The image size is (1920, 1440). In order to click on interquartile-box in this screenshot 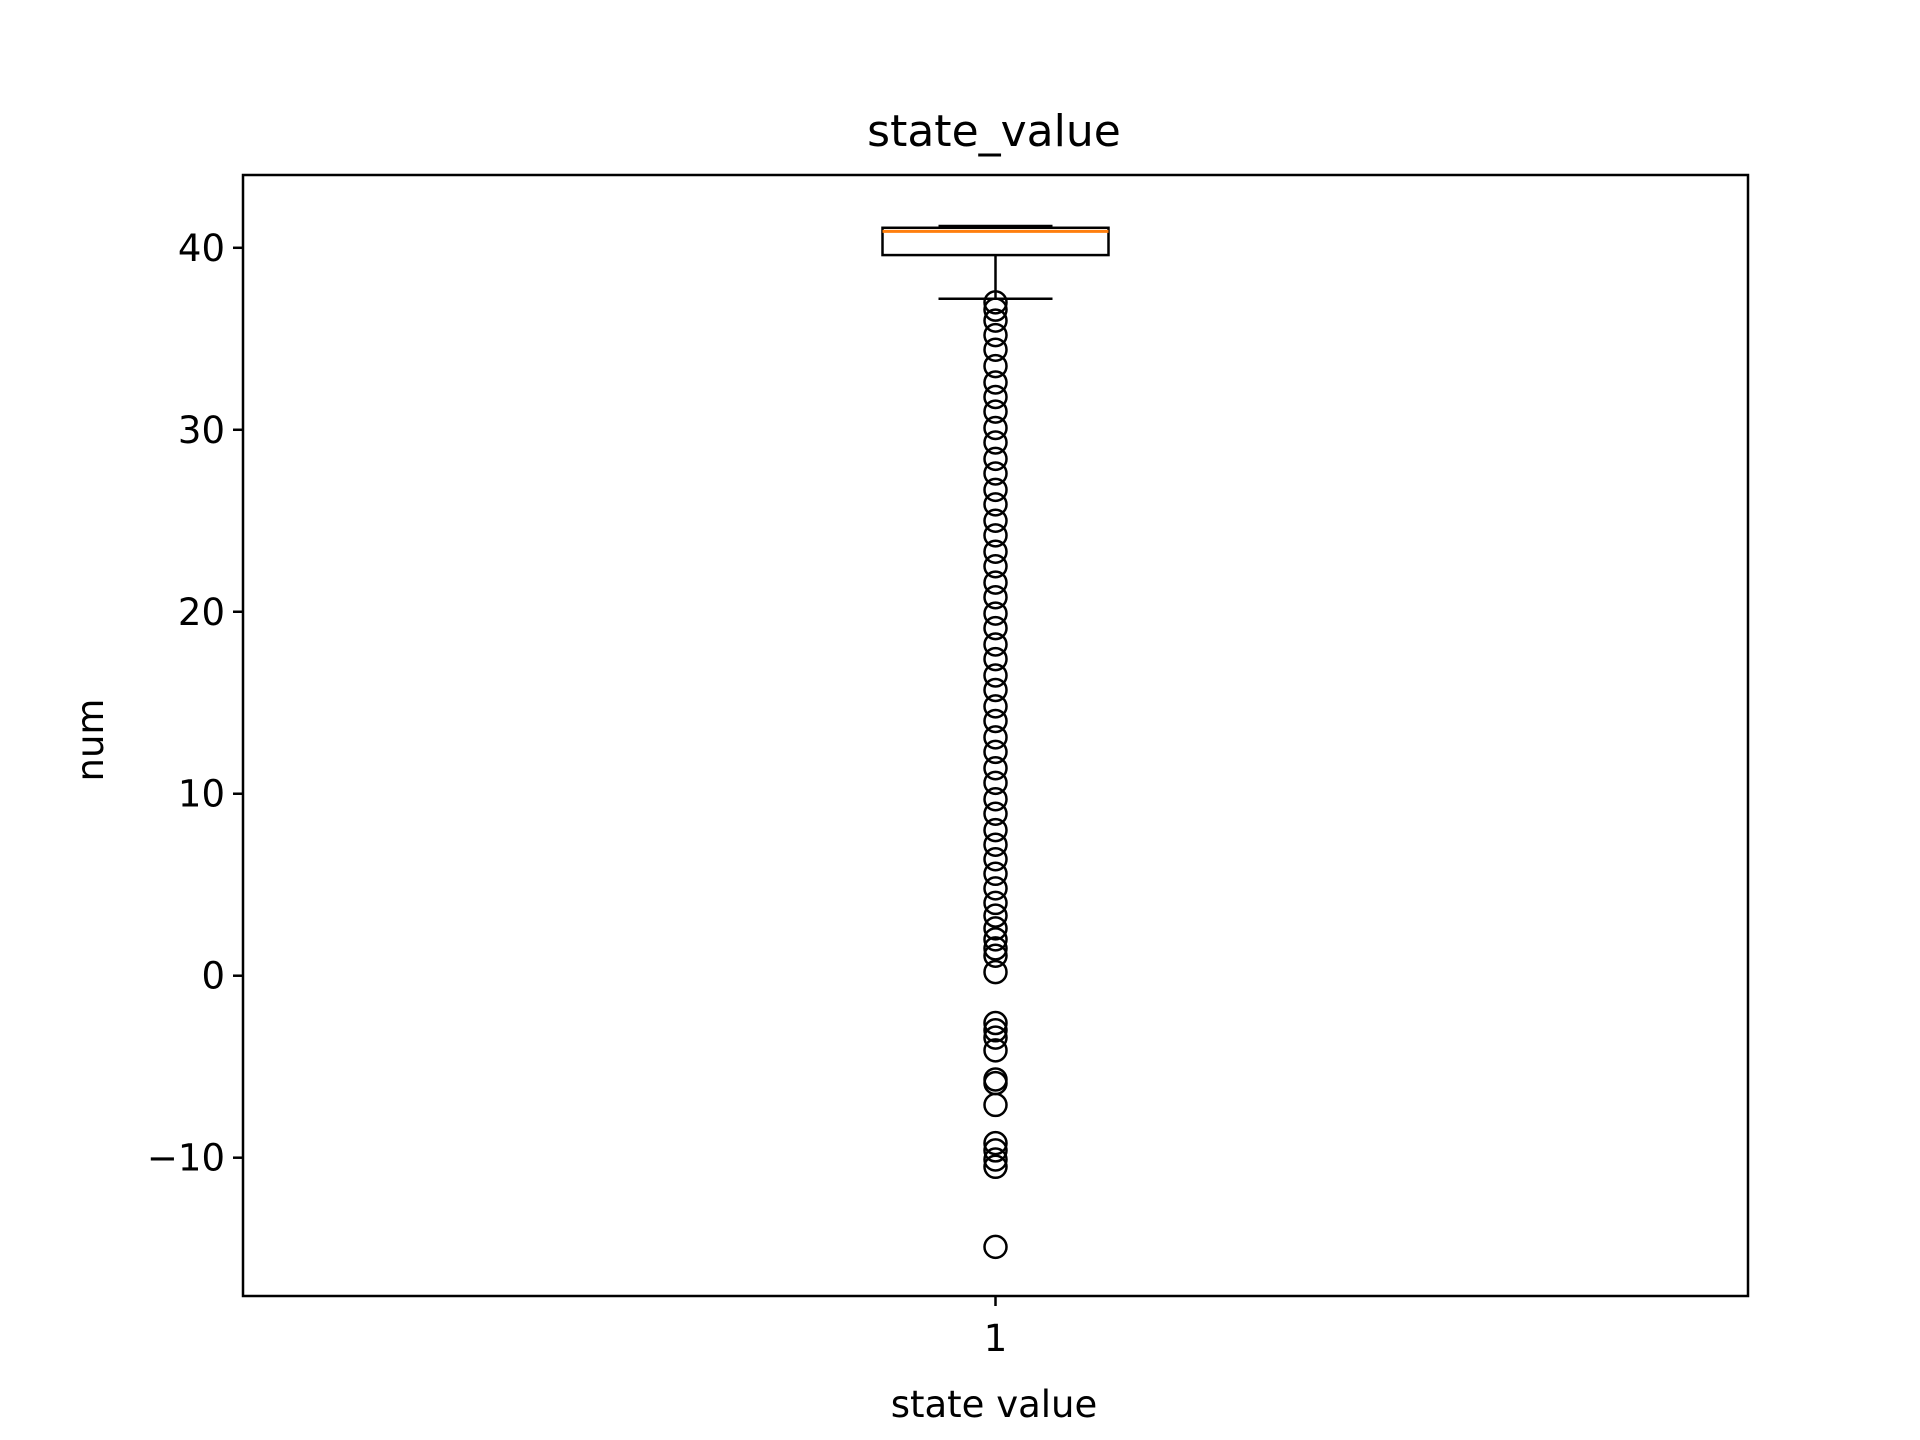, I will do `click(995, 241)`.